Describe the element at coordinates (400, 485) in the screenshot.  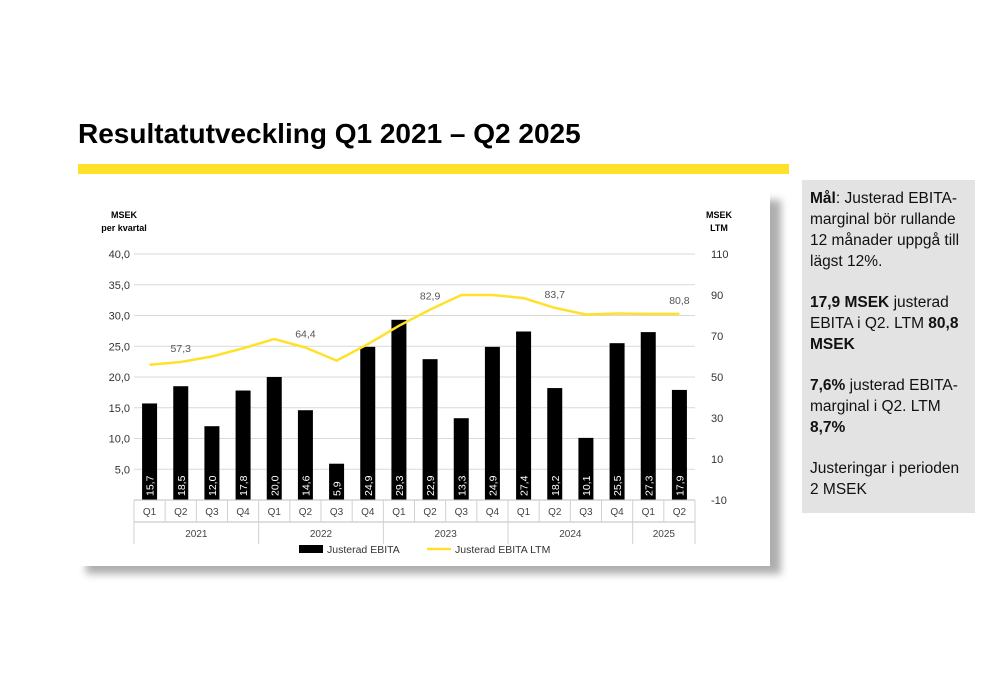
I see `bar-label: 29,3` at that location.